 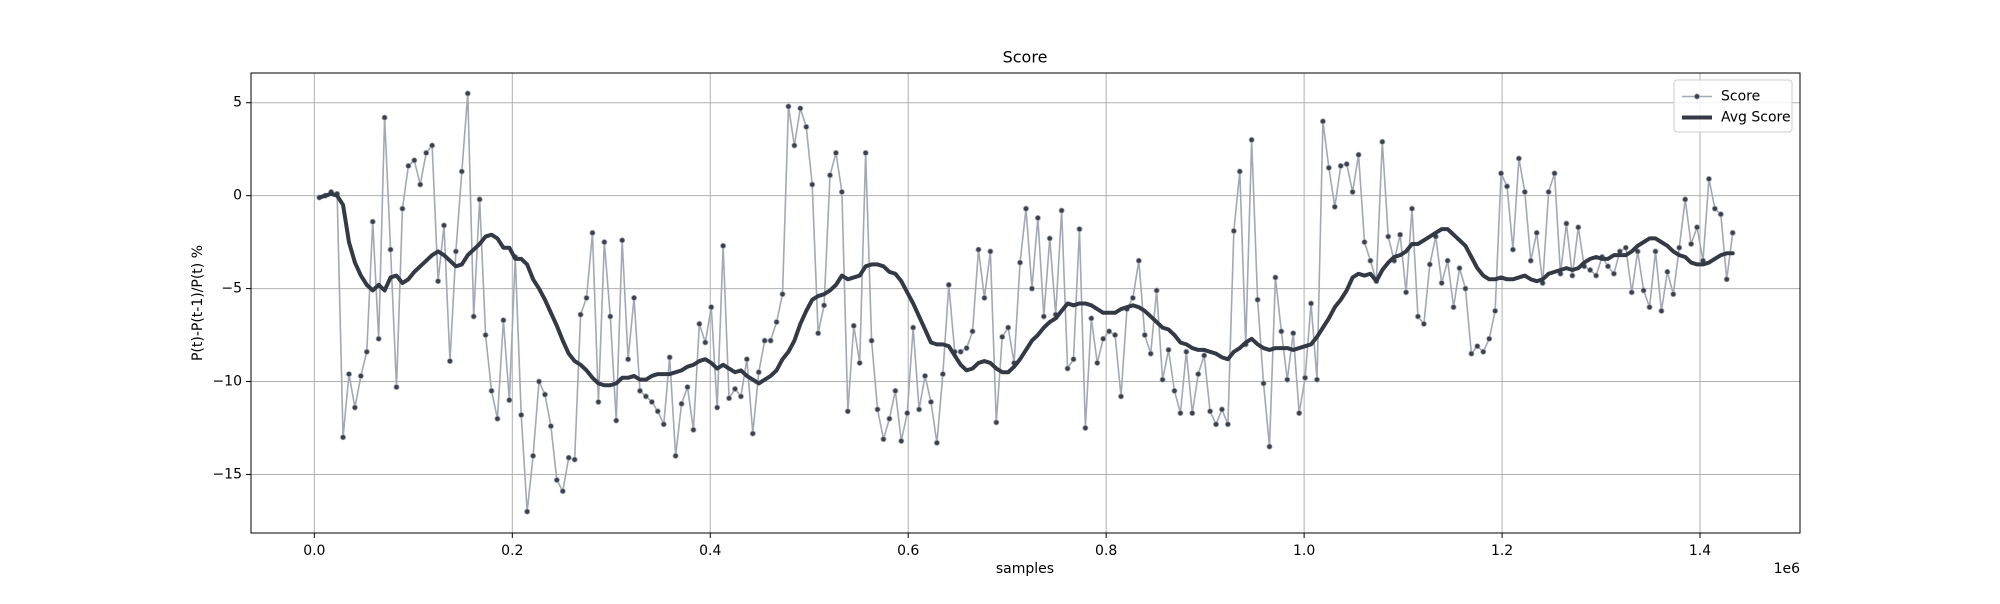 What do you see at coordinates (227, 474) in the screenshot?
I see `y-tick-label: −15` at bounding box center [227, 474].